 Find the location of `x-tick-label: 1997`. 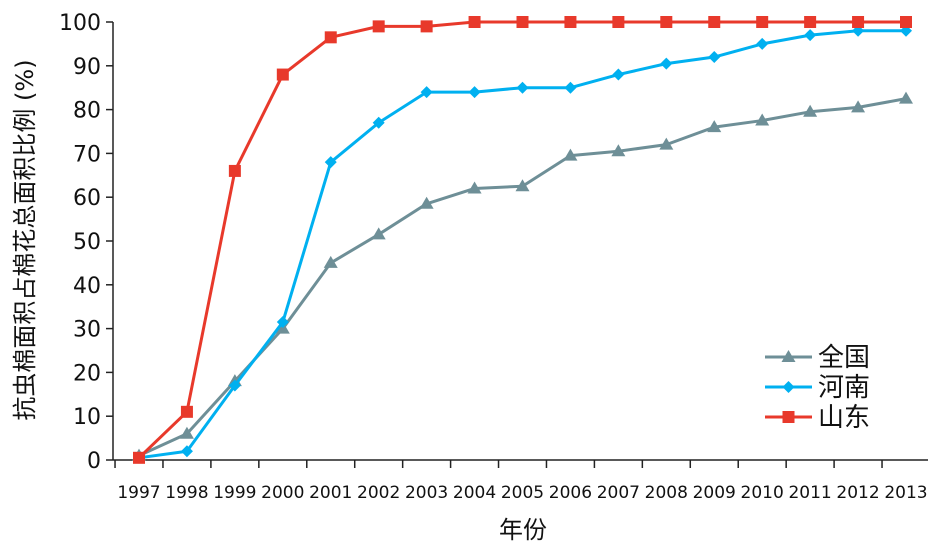

x-tick-label: 1997 is located at coordinates (138, 493).